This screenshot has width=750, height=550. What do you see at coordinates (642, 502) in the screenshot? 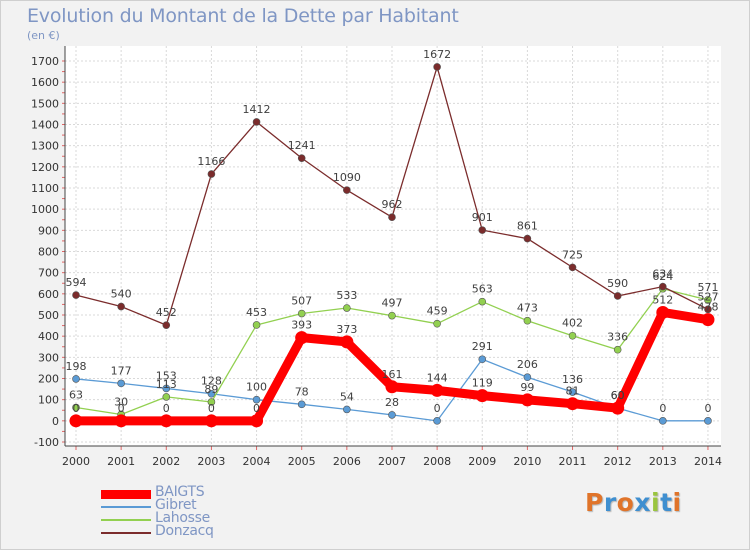
I see `brand-letter: x` at bounding box center [642, 502].